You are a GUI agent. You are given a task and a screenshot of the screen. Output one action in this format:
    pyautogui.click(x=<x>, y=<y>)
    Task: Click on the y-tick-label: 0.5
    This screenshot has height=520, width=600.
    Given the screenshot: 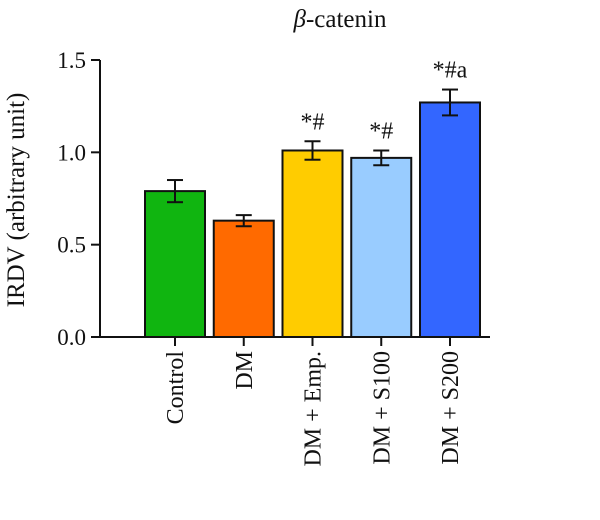 What is the action you would take?
    pyautogui.click(x=71, y=245)
    